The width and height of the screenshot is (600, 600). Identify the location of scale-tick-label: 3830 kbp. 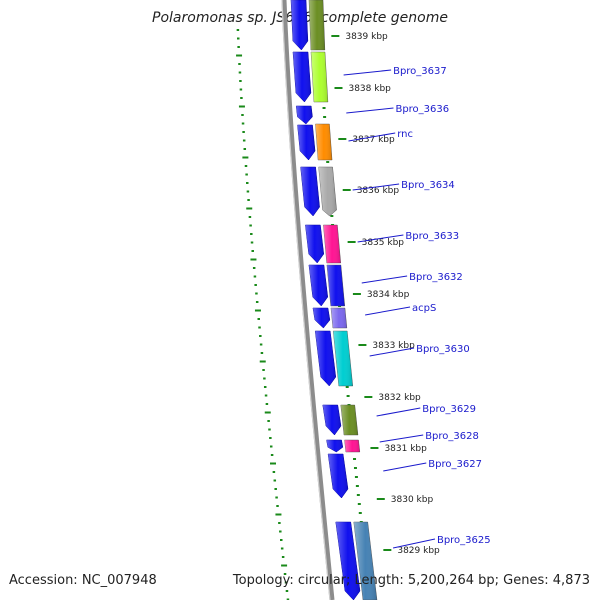
(412, 500).